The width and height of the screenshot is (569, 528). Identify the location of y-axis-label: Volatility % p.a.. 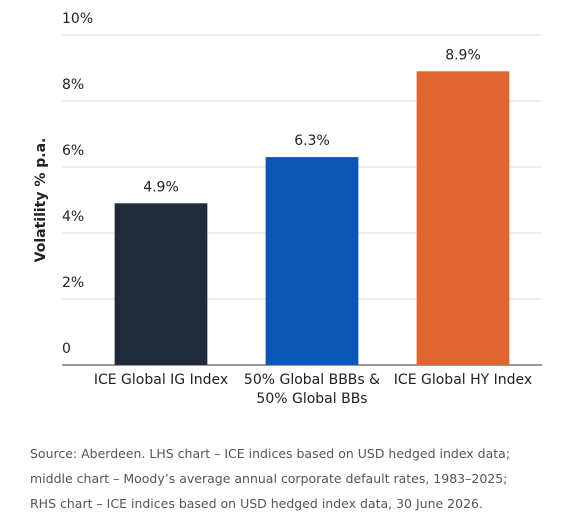
(41, 200).